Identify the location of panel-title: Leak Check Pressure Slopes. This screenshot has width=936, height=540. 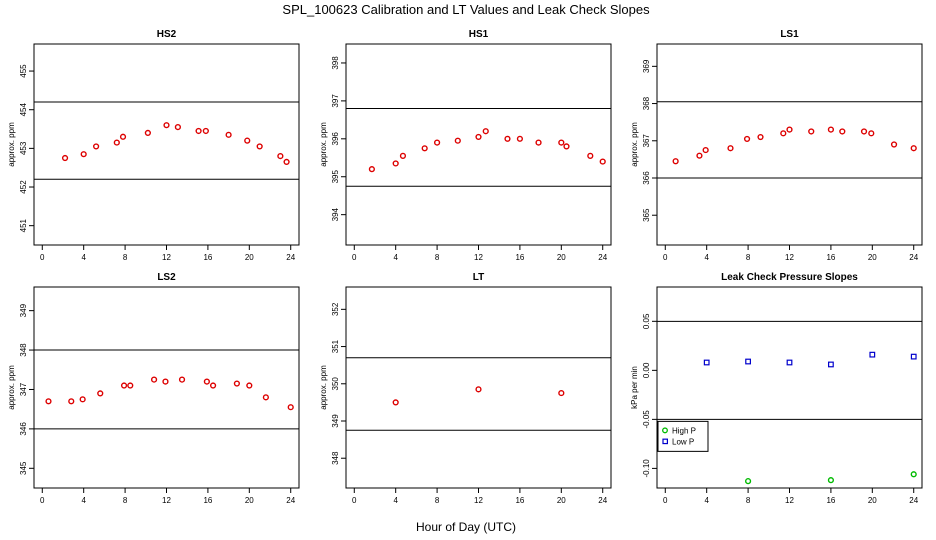
(789, 277).